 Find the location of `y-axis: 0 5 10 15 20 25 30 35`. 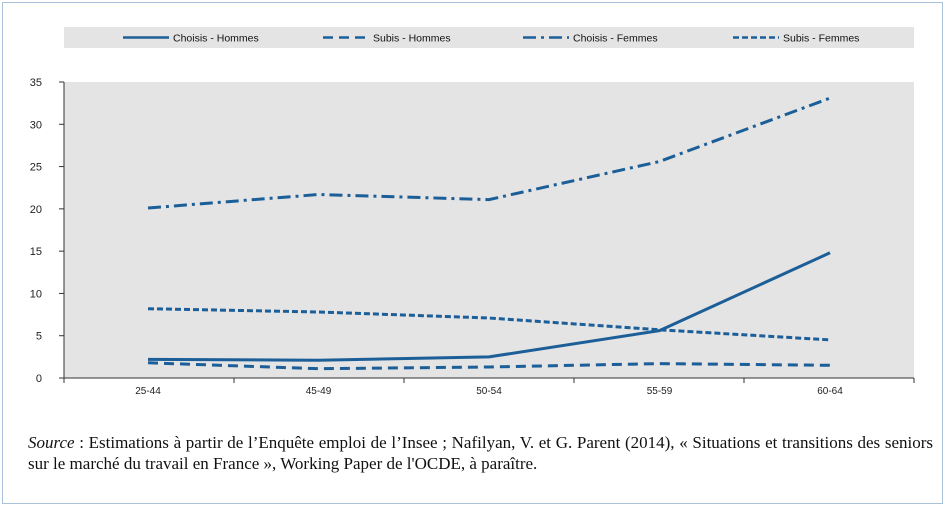

y-axis: 0 5 10 15 20 25 30 35 is located at coordinates (47, 231).